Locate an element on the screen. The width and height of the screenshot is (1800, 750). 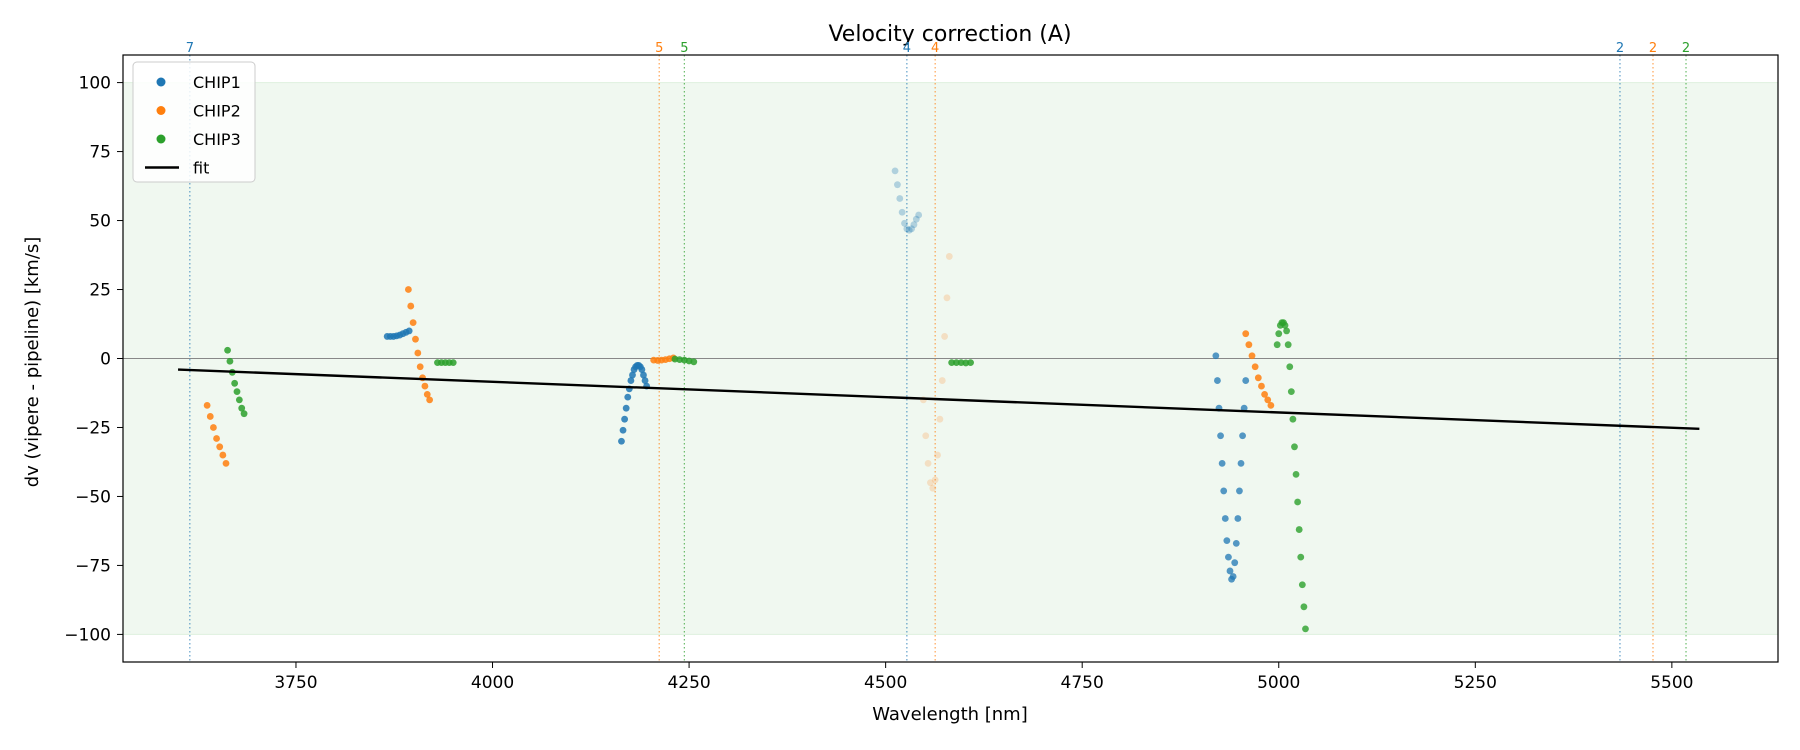
x-tick-label: 4750 is located at coordinates (1082, 683).